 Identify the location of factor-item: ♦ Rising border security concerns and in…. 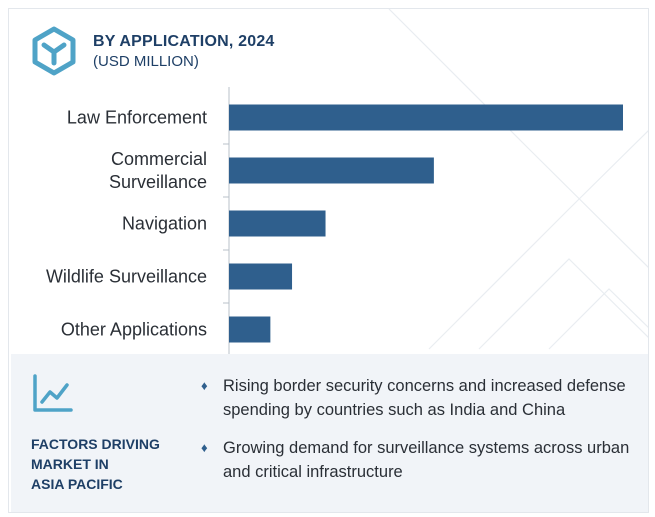
(421, 398).